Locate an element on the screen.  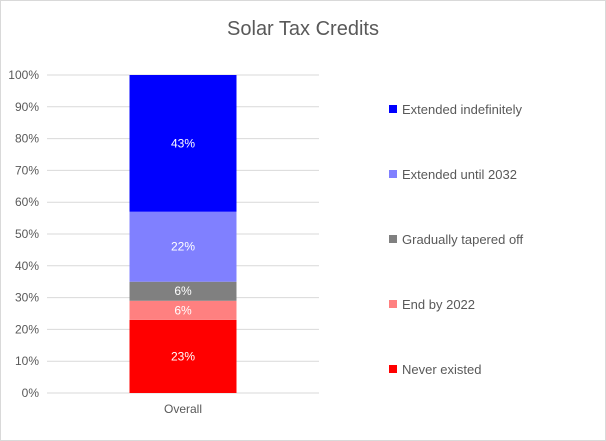
y-tick-label: 100% is located at coordinates (23, 75).